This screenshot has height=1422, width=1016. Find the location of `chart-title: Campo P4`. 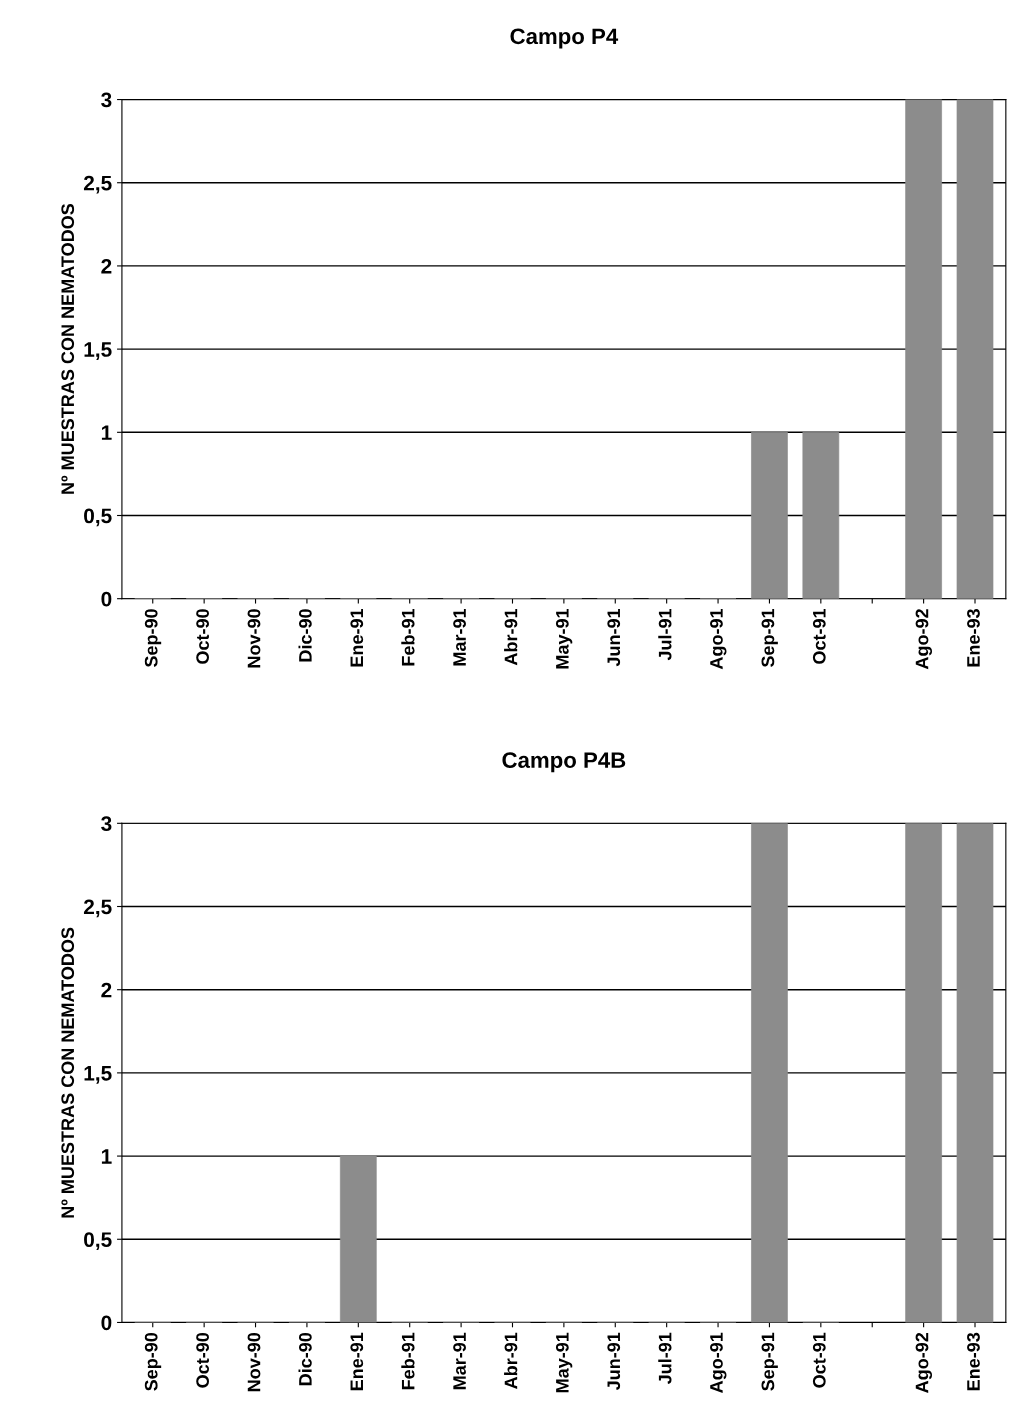

chart-title: Campo P4 is located at coordinates (564, 38).